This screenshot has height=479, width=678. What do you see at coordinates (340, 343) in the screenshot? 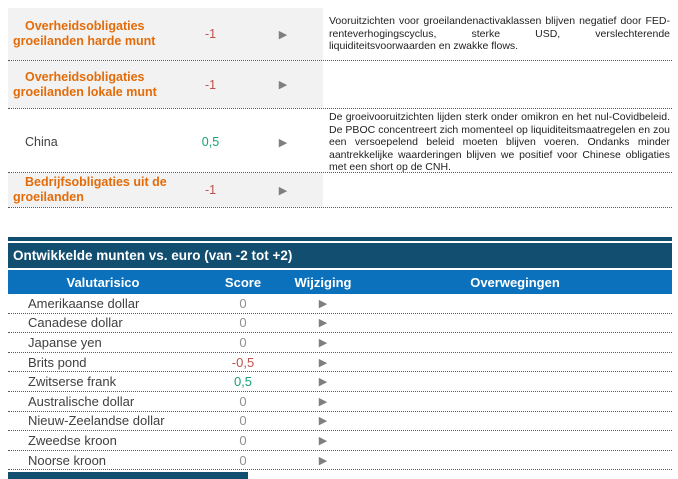
I see `currency-row: Japanse yen 0 ▶` at bounding box center [340, 343].